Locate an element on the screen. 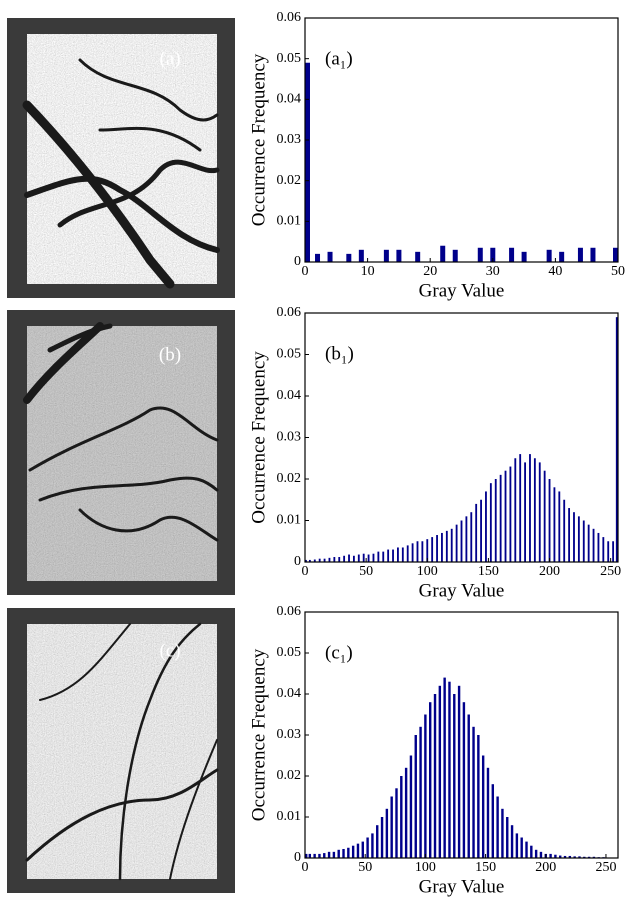  y-tick-label: 0.04 is located at coordinates (289, 99).